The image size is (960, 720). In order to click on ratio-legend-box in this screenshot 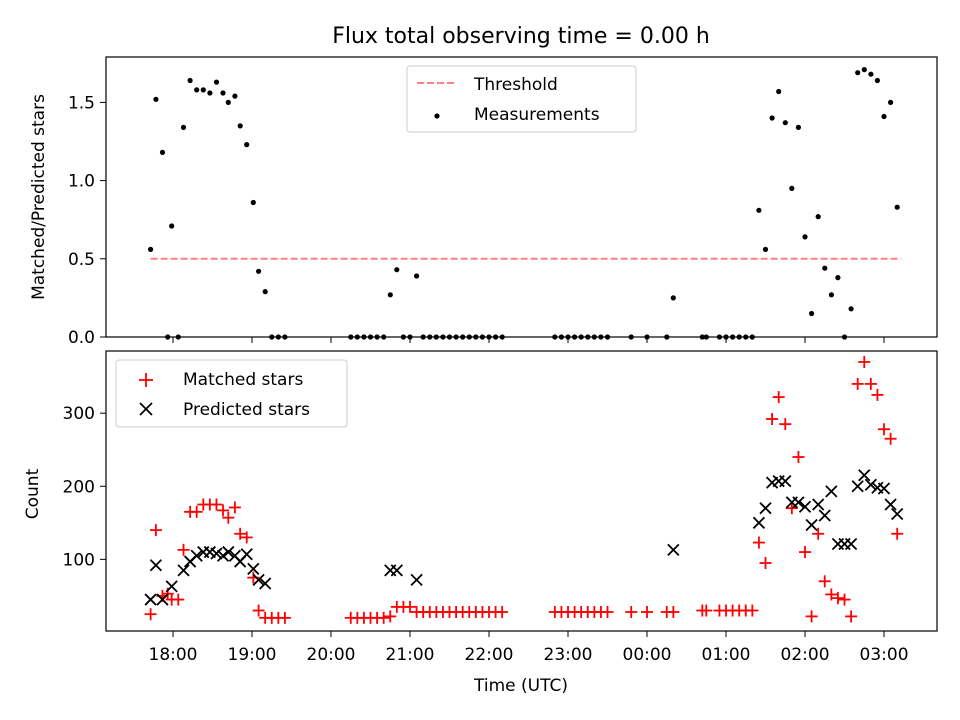, I will do `click(521, 99)`.